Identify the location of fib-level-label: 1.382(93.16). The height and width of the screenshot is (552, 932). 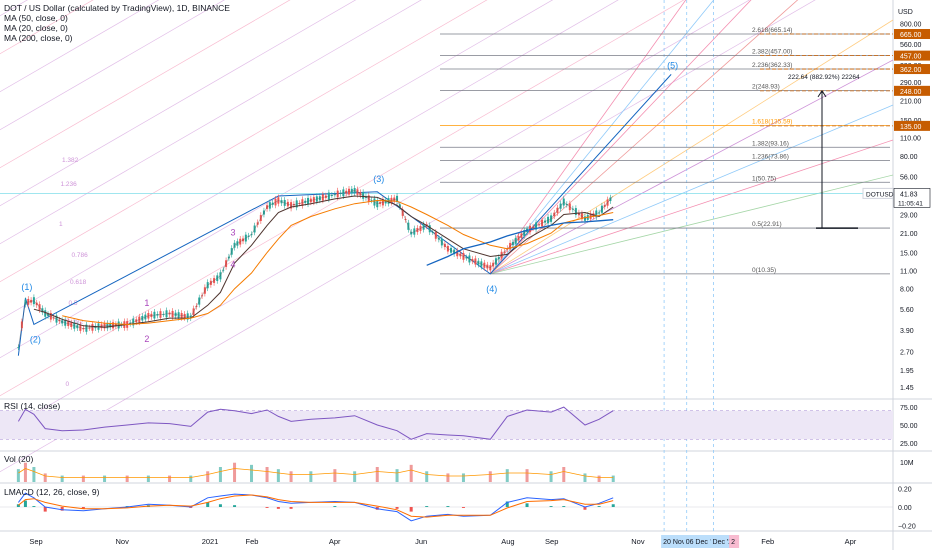
(770, 143).